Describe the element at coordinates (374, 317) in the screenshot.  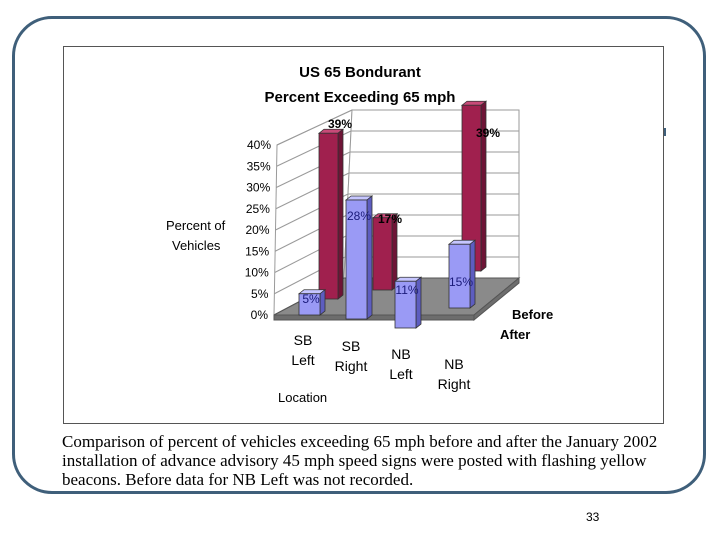
I see `floor-front` at that location.